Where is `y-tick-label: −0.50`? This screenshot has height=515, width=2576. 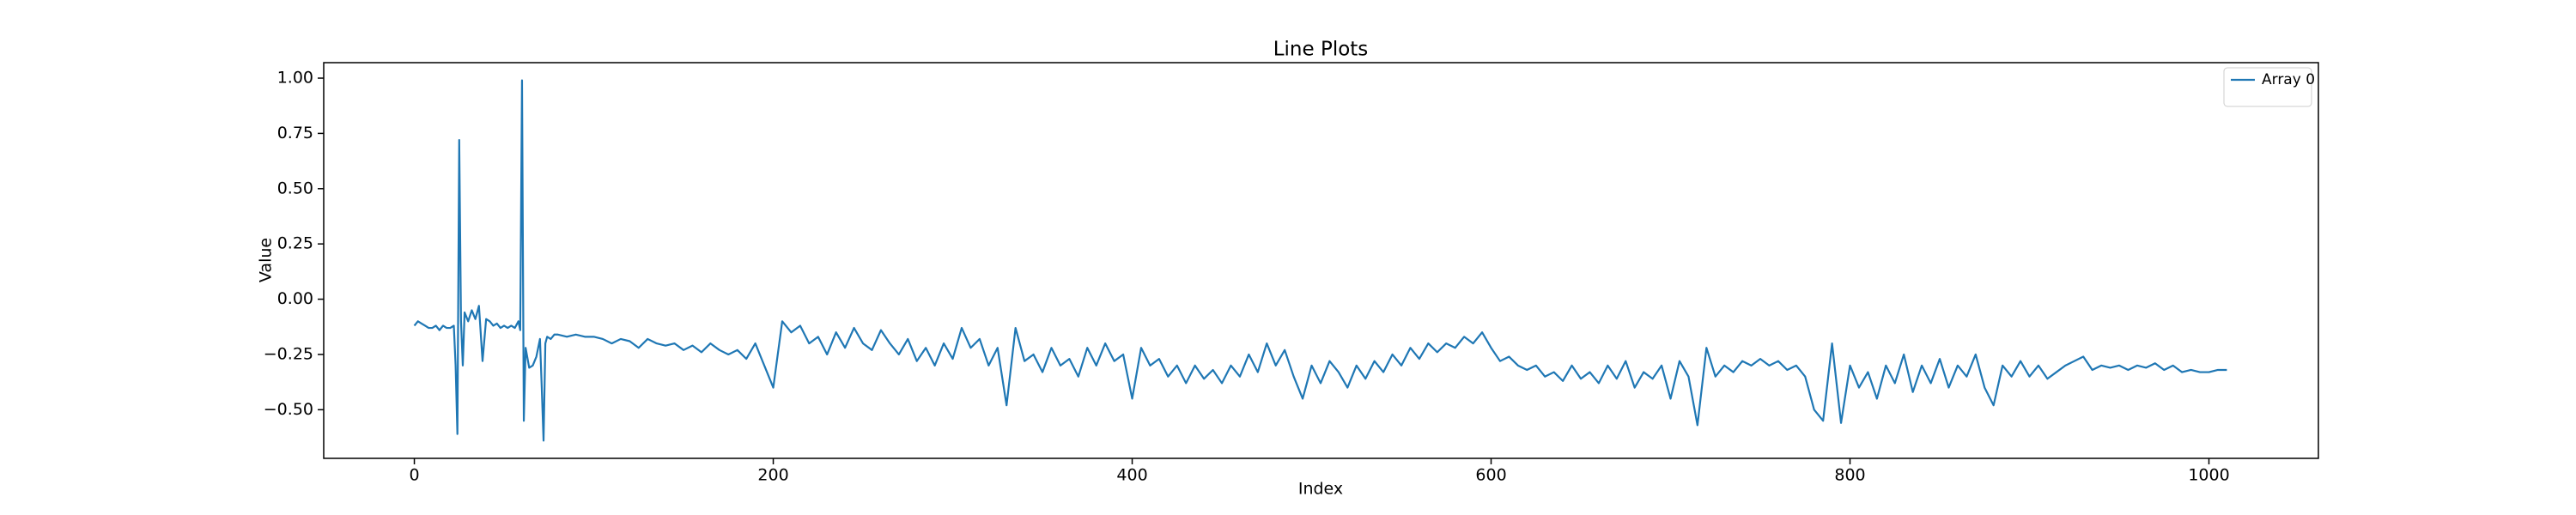
y-tick-label: −0.50 is located at coordinates (289, 409).